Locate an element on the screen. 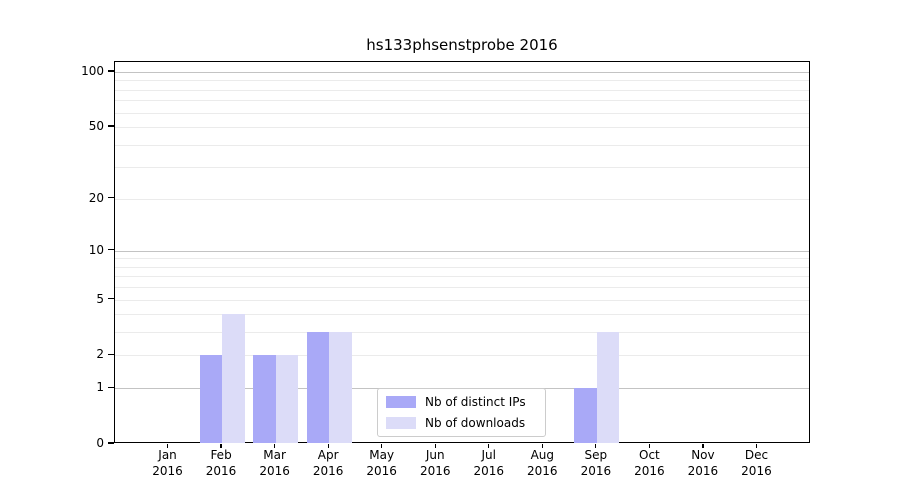 This screenshot has width=900, height=500. legend-item-downloads: Nb of downloads is located at coordinates (465, 423).